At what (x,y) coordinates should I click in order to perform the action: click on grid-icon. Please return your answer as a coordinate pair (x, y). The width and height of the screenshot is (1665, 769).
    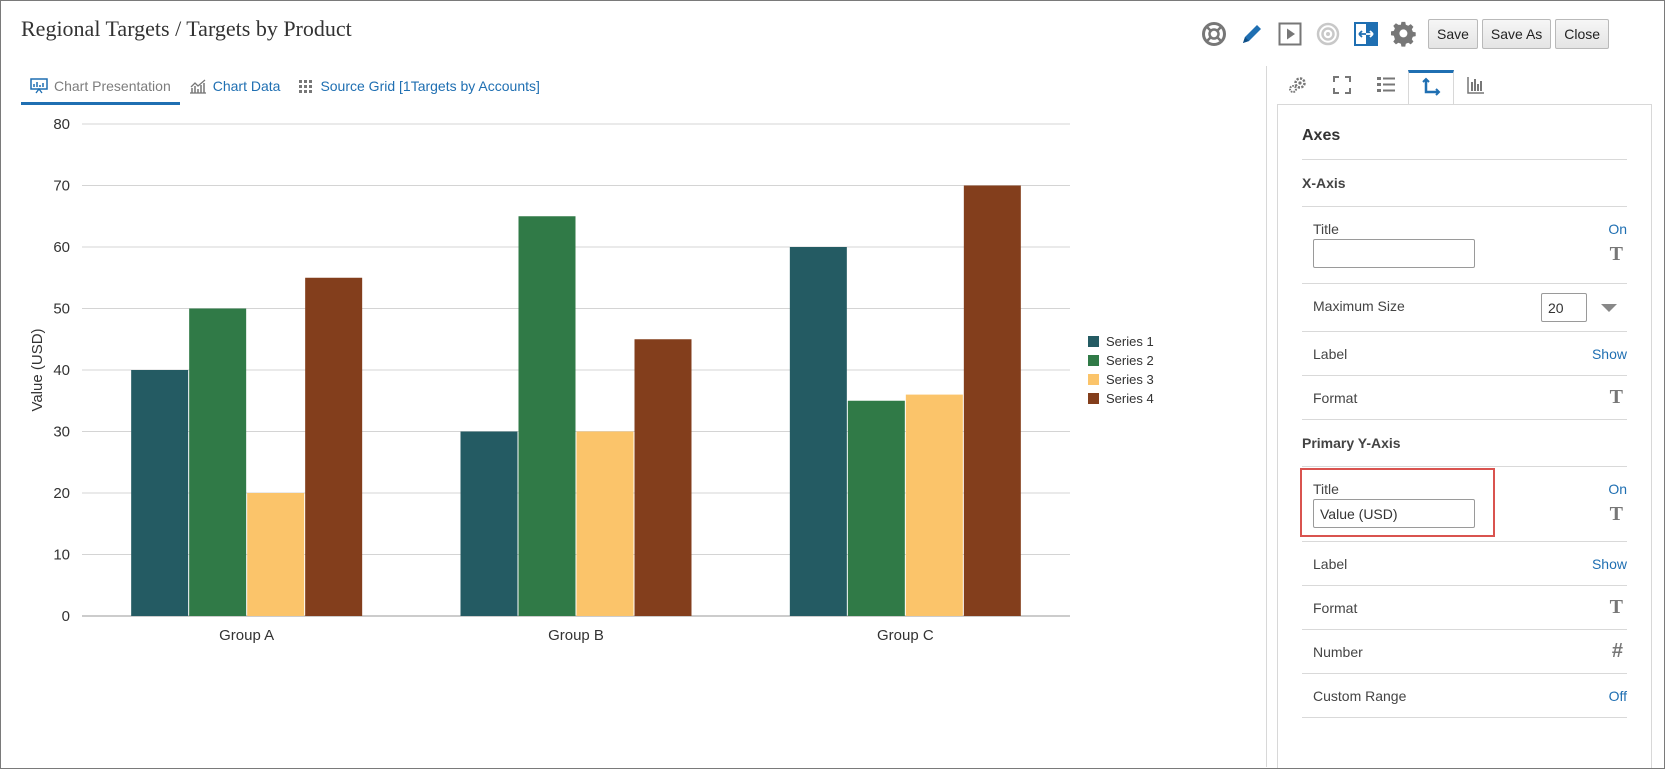
    Looking at the image, I should click on (306, 86).